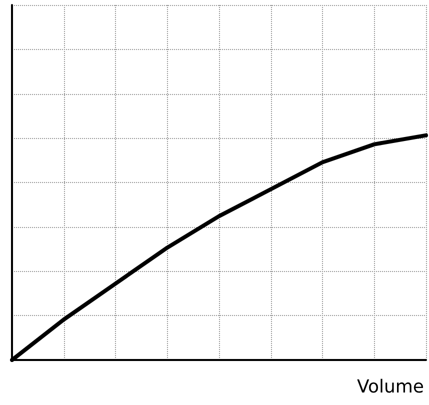  I want to click on x-axis-title: Volume, so click(390, 387).